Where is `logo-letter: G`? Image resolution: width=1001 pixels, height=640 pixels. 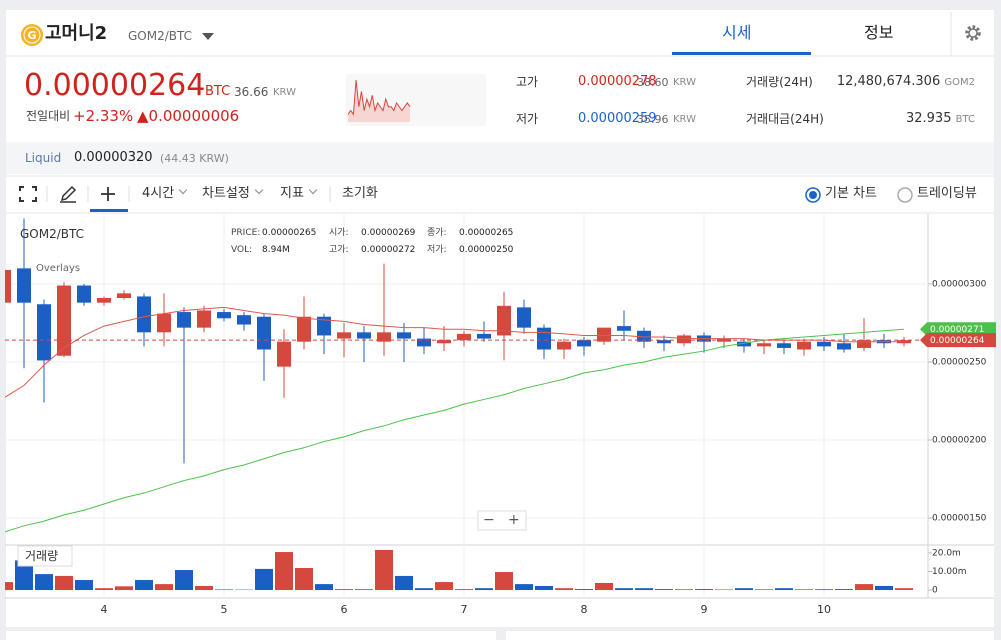
logo-letter: G is located at coordinates (31, 35).